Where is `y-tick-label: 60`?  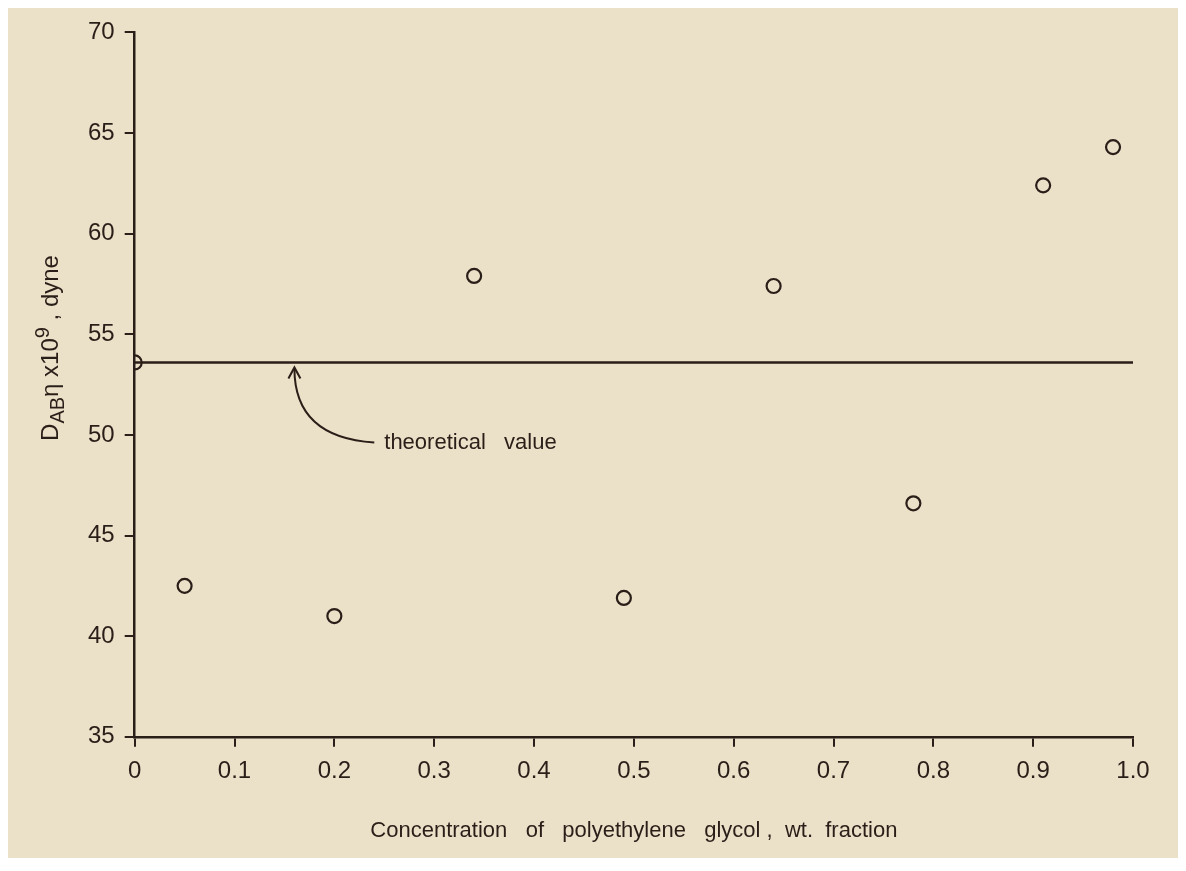 y-tick-label: 60 is located at coordinates (101, 232).